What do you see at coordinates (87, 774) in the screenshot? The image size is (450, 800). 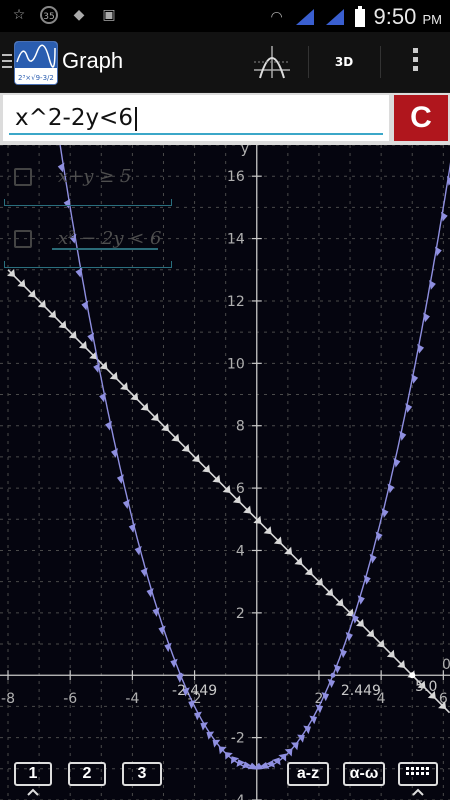 I see `page-2-button: 2` at bounding box center [87, 774].